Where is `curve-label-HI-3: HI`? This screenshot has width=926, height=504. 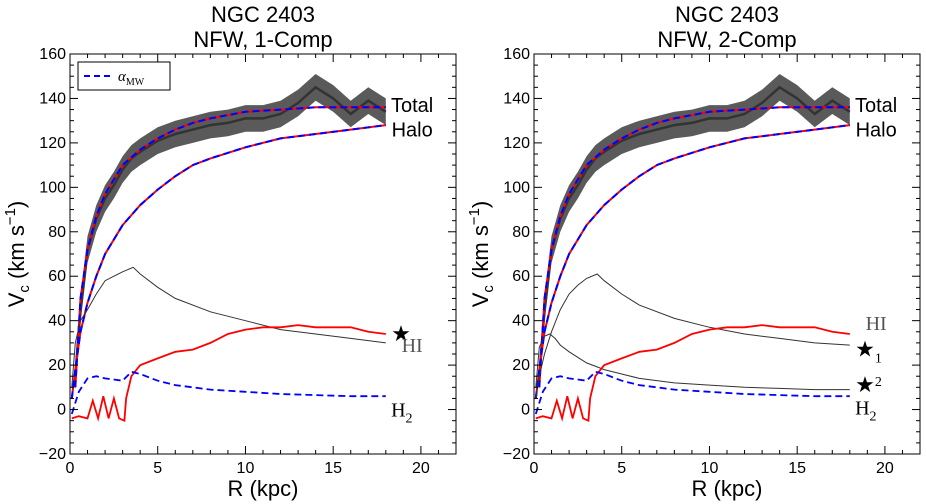
curve-label-HI-3: HI is located at coordinates (412, 346).